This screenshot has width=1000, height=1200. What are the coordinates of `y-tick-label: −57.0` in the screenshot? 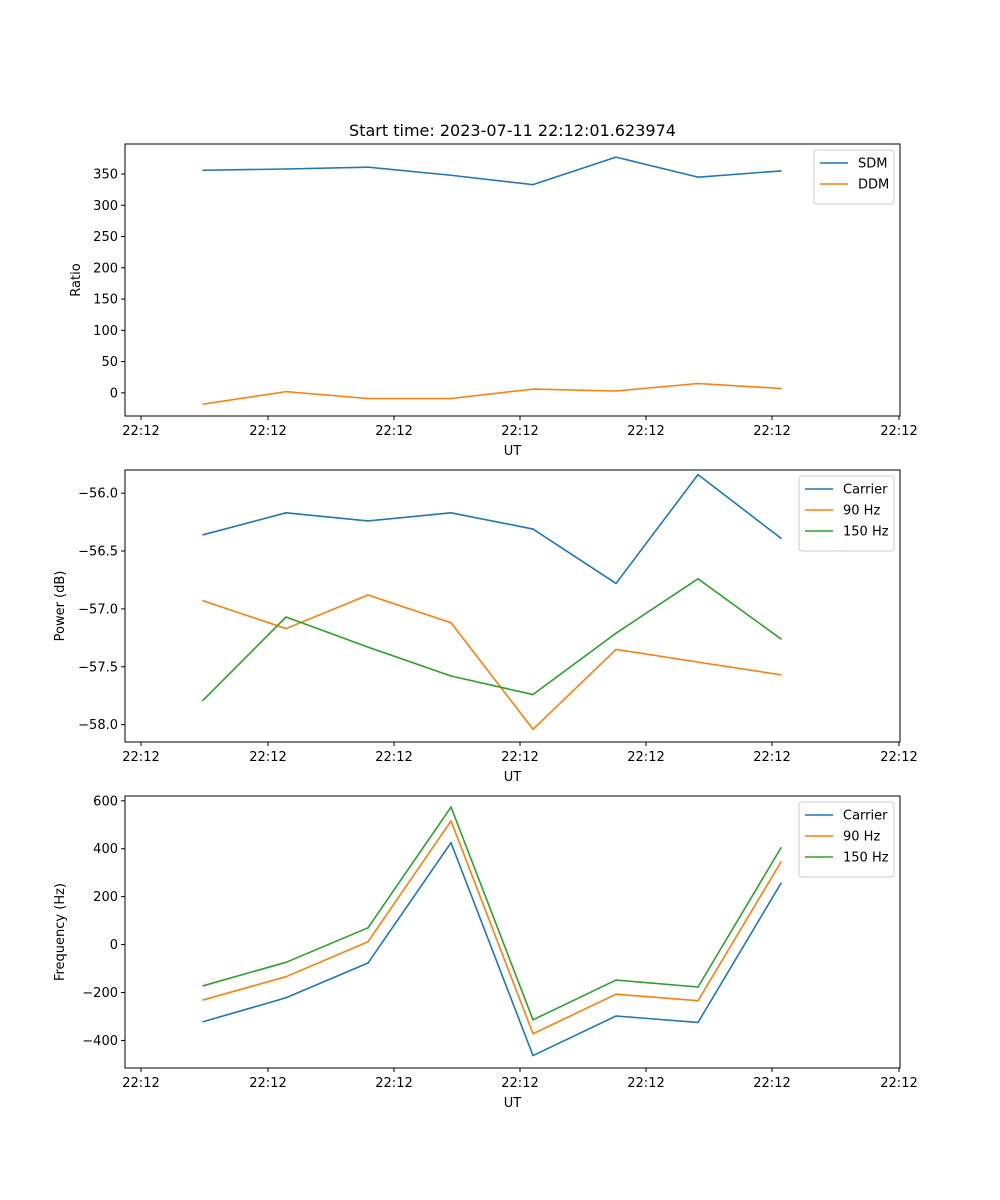 It's located at (98, 609).